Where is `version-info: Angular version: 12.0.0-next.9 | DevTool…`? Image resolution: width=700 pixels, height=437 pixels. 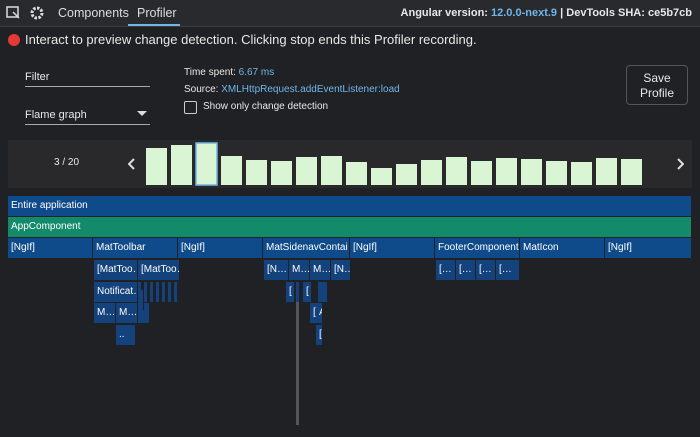 version-info: Angular version: 12.0.0-next.9 | DevTool… is located at coordinates (546, 13).